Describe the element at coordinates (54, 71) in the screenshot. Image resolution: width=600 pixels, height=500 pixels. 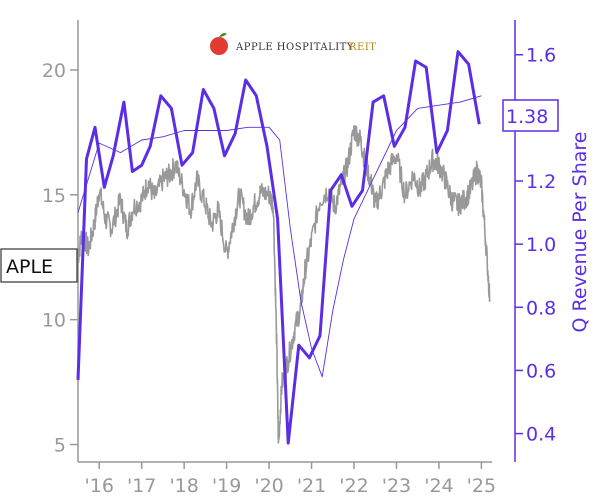
I see `left-tick-label: 20` at that location.